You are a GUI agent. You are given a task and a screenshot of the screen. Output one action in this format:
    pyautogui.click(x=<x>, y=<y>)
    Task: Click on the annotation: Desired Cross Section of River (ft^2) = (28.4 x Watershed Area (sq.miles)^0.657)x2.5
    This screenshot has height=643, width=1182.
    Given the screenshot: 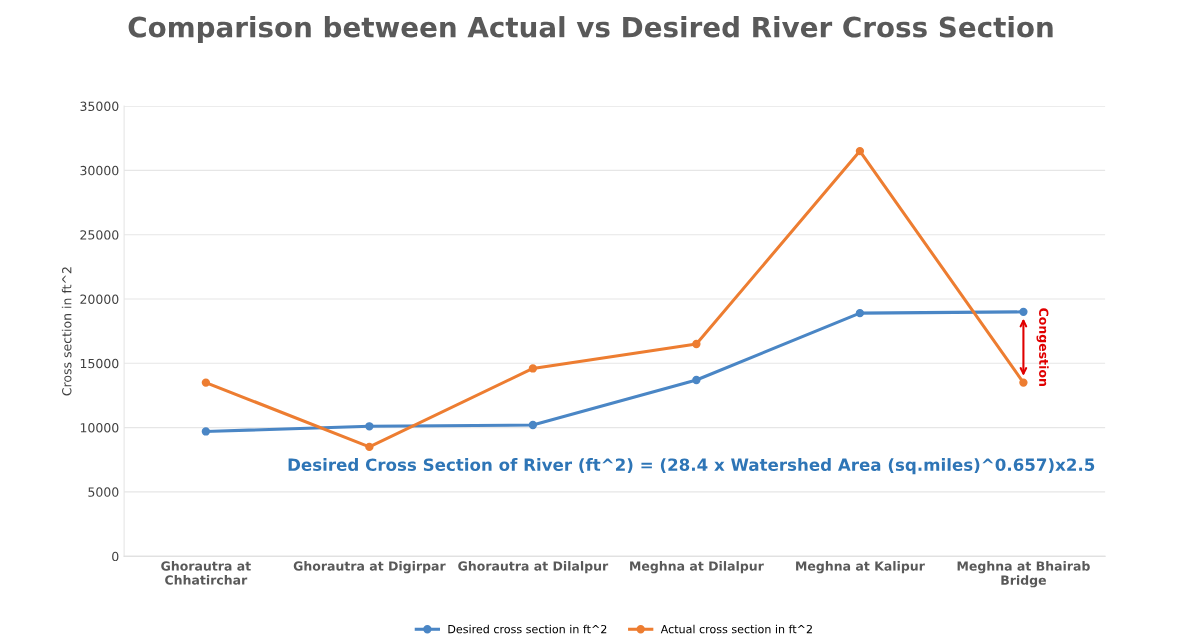 What is the action you would take?
    pyautogui.click(x=691, y=466)
    